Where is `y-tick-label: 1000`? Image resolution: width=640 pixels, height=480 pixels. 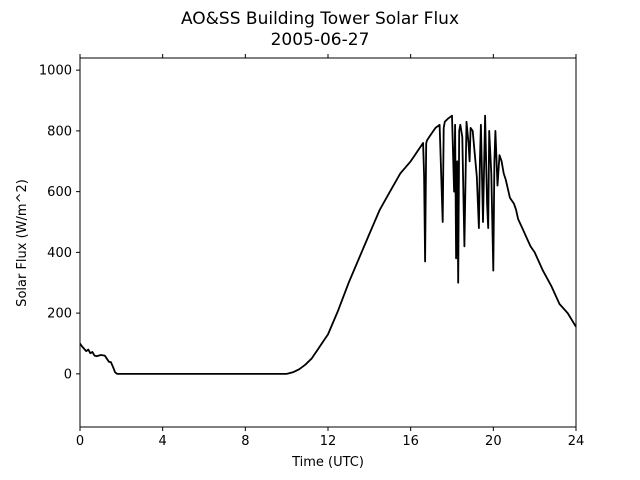
y-tick-label: 1000 is located at coordinates (55, 71).